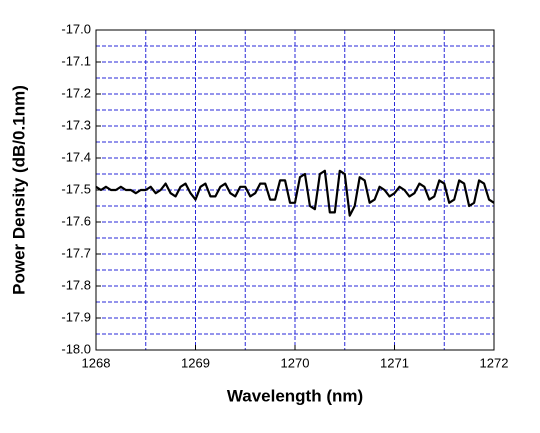 The image size is (540, 433). What do you see at coordinates (494, 362) in the screenshot?
I see `x-tick-label: 1272` at bounding box center [494, 362].